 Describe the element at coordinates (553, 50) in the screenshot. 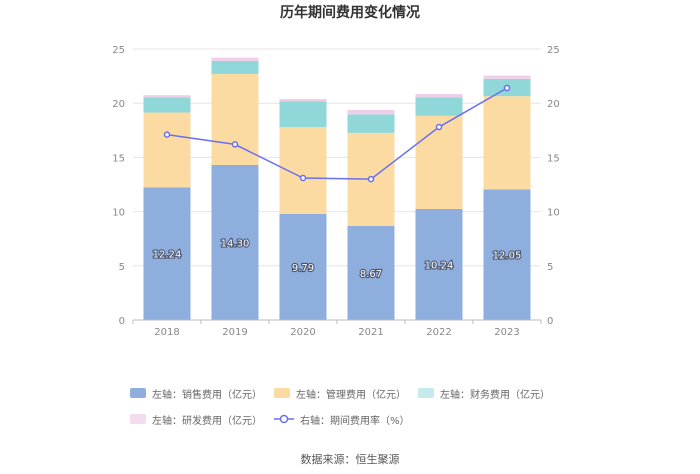

I see `y-right-tick-label: 25` at that location.